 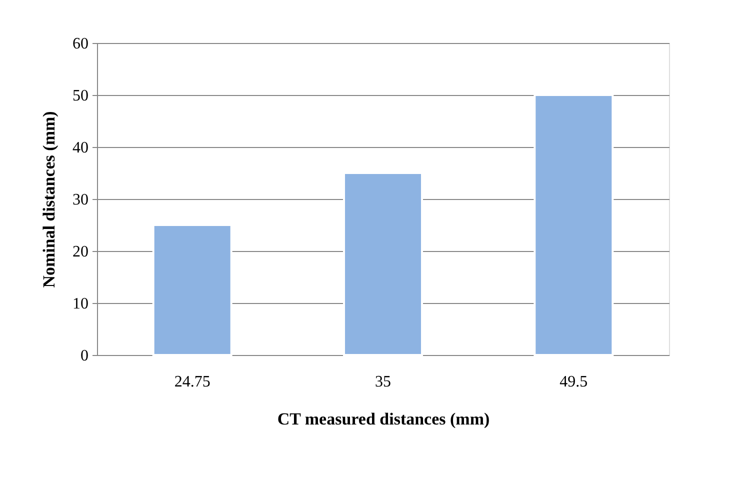 What do you see at coordinates (383, 382) in the screenshot?
I see `x-tick-label: 35` at bounding box center [383, 382].